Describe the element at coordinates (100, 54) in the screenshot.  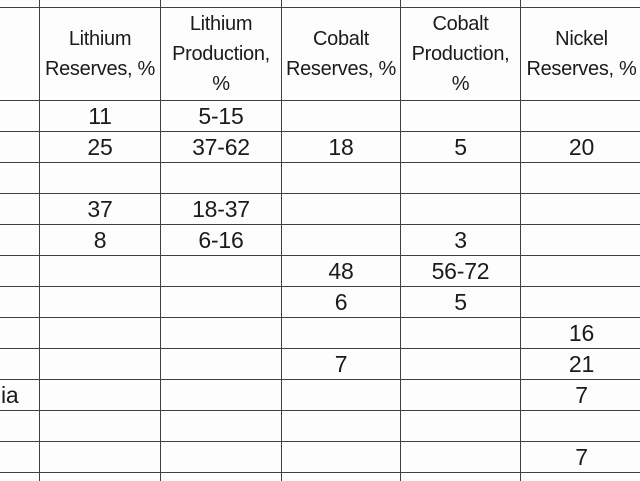
I see `col-header-lithium-reserves: Lithium Reserves, %` at that location.